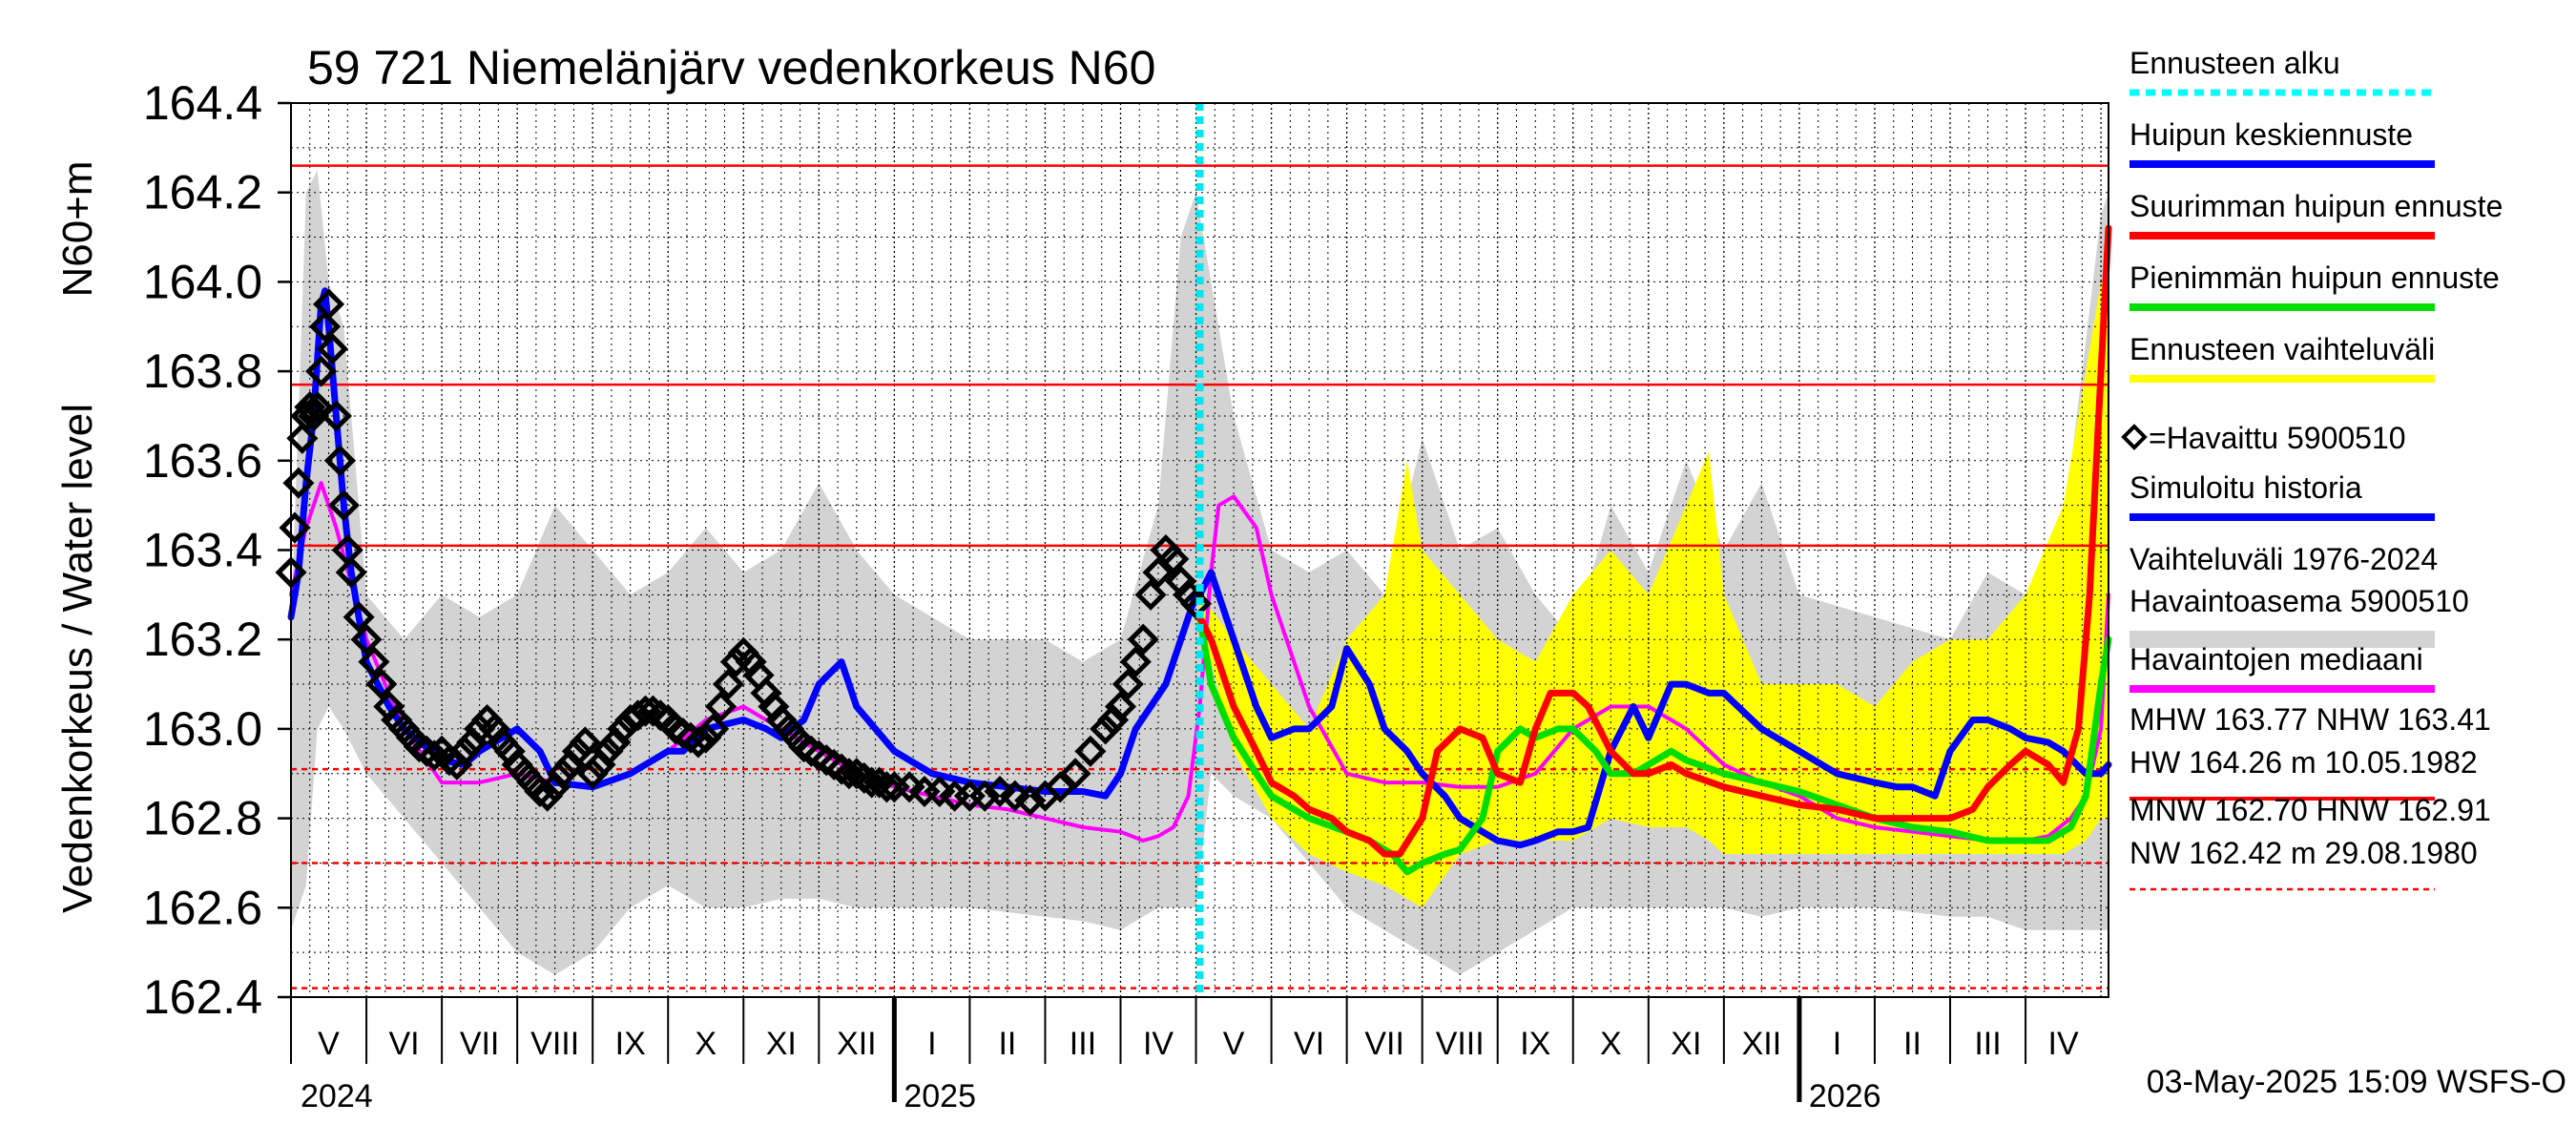 The width and height of the screenshot is (2576, 1145). I want to click on stats-label: NW 162.42 m 29.08.1980, so click(2303, 853).